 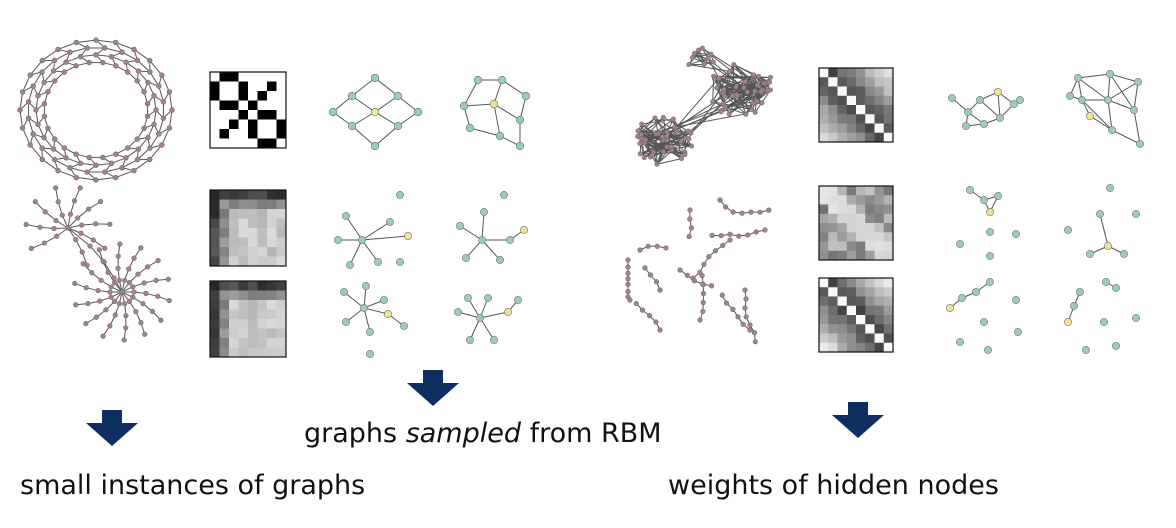 I want to click on sampled-sparse-c-node, so click(x=962, y=298).